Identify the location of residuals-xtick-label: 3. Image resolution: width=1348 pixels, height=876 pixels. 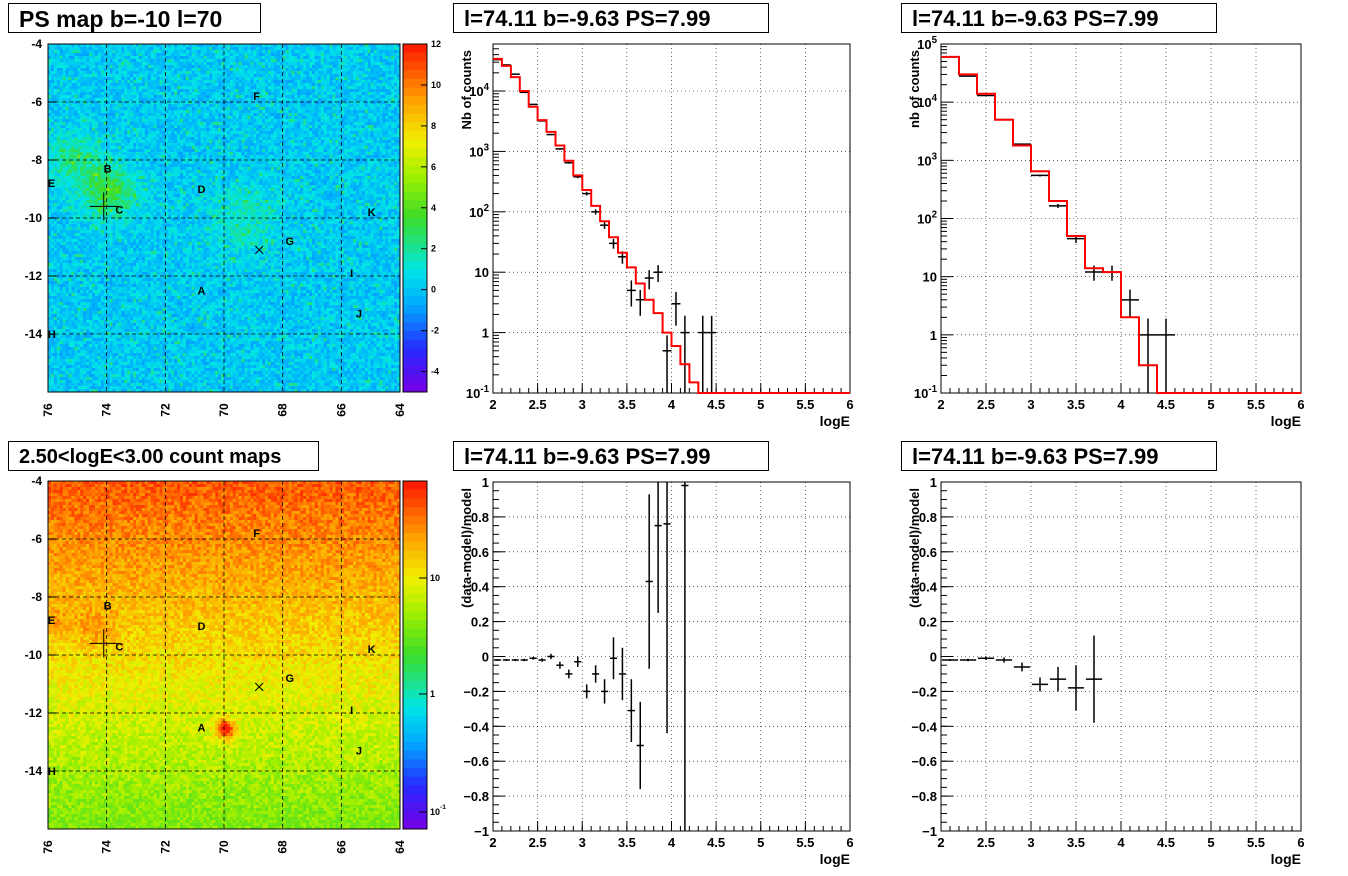
(582, 842).